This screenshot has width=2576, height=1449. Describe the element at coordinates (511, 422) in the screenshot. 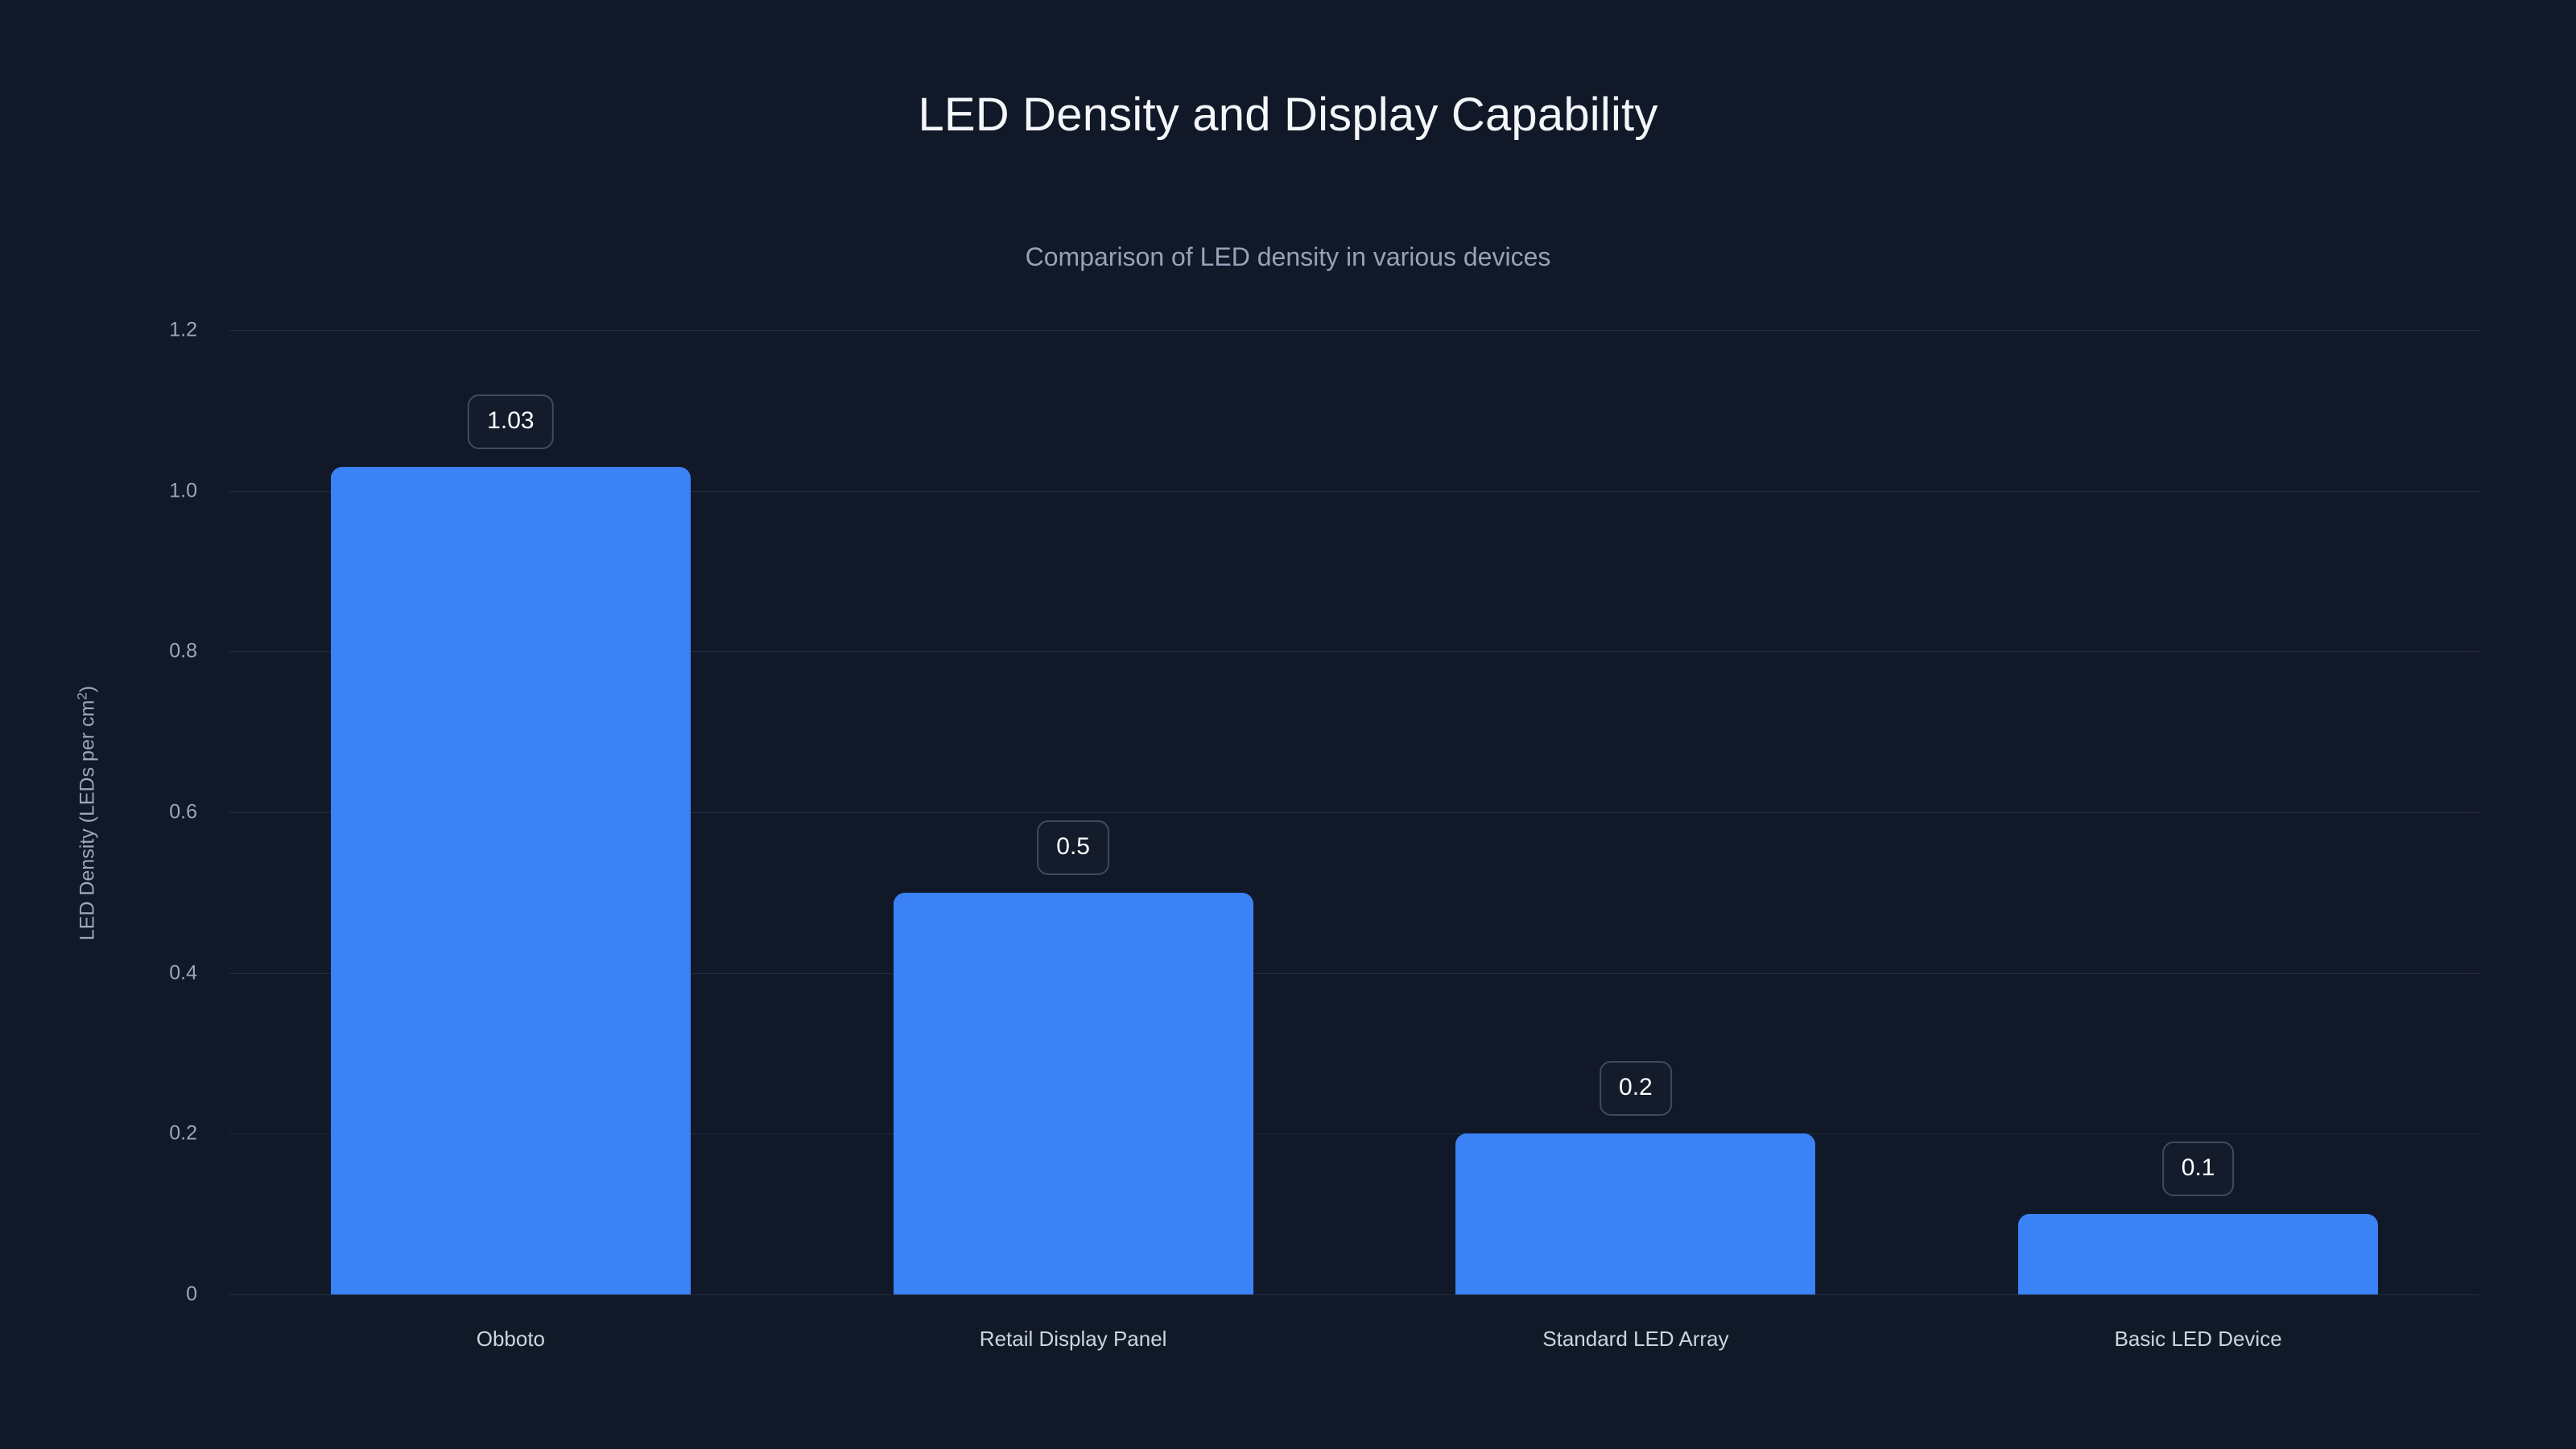

I see `bar-value-label-1: 1.03` at that location.